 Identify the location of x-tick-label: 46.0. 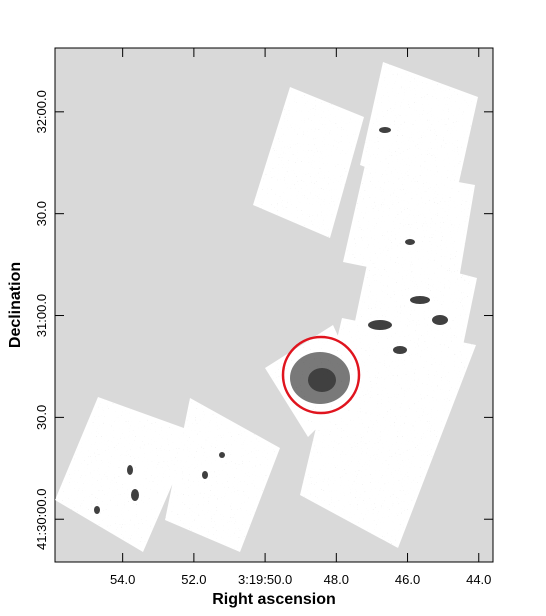
(407, 579).